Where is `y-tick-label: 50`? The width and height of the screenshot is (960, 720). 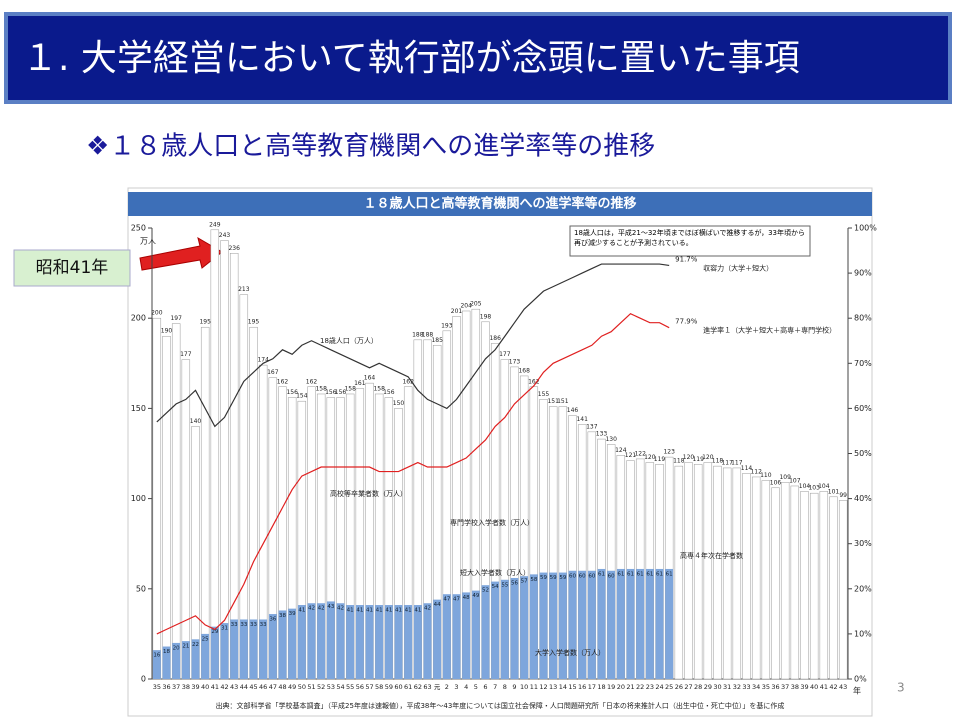 y-tick-label: 50 is located at coordinates (141, 588).